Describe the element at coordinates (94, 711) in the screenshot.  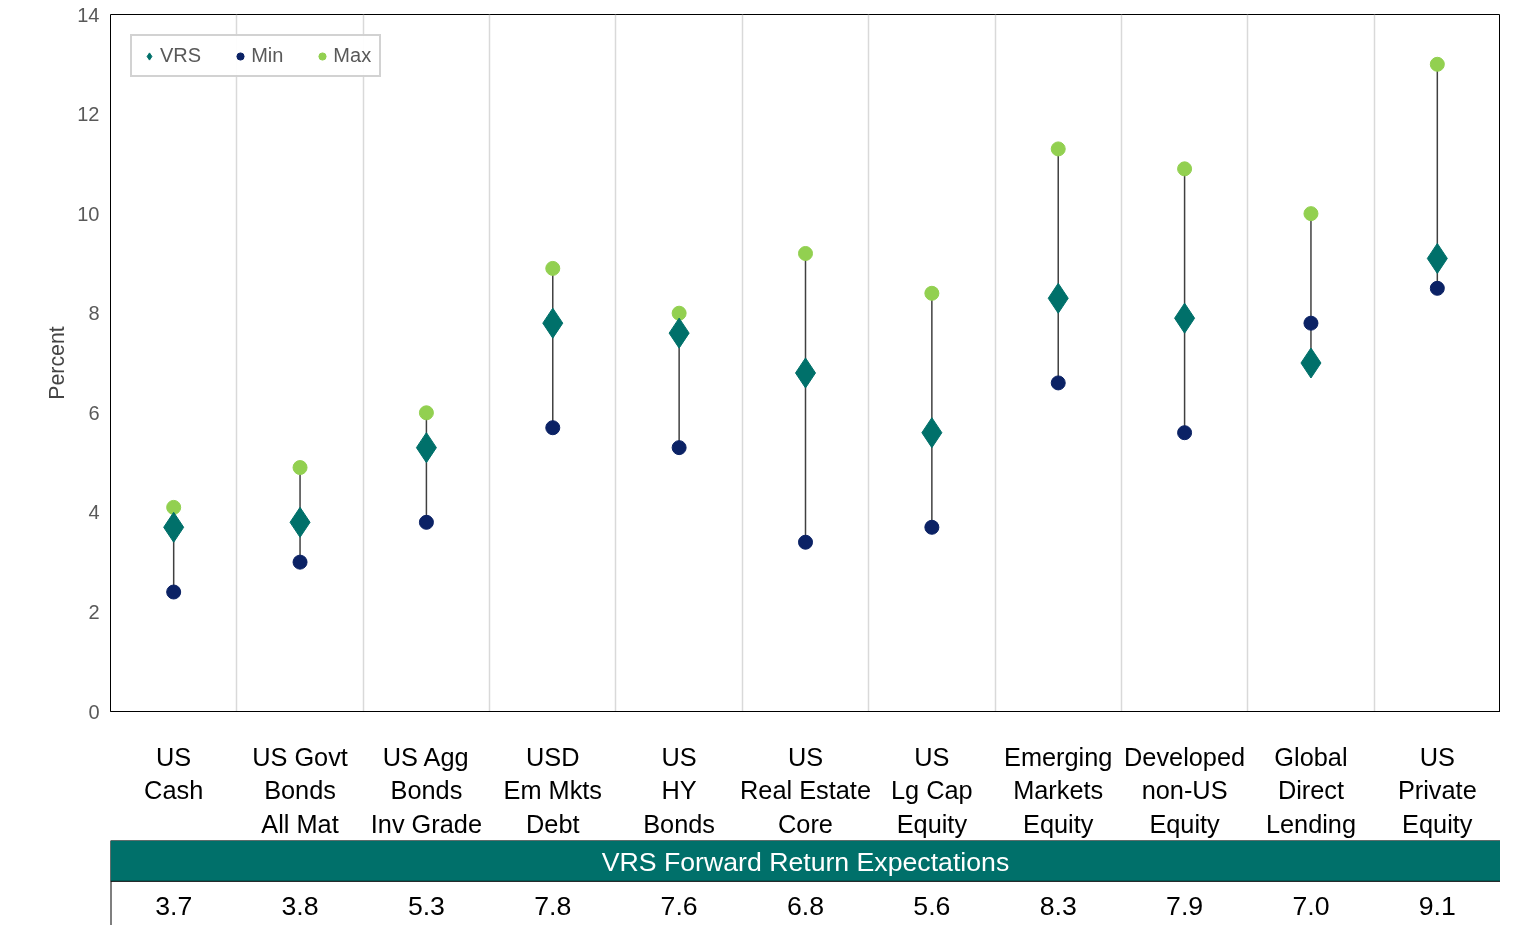
I see `y-tick-label: 0` at that location.